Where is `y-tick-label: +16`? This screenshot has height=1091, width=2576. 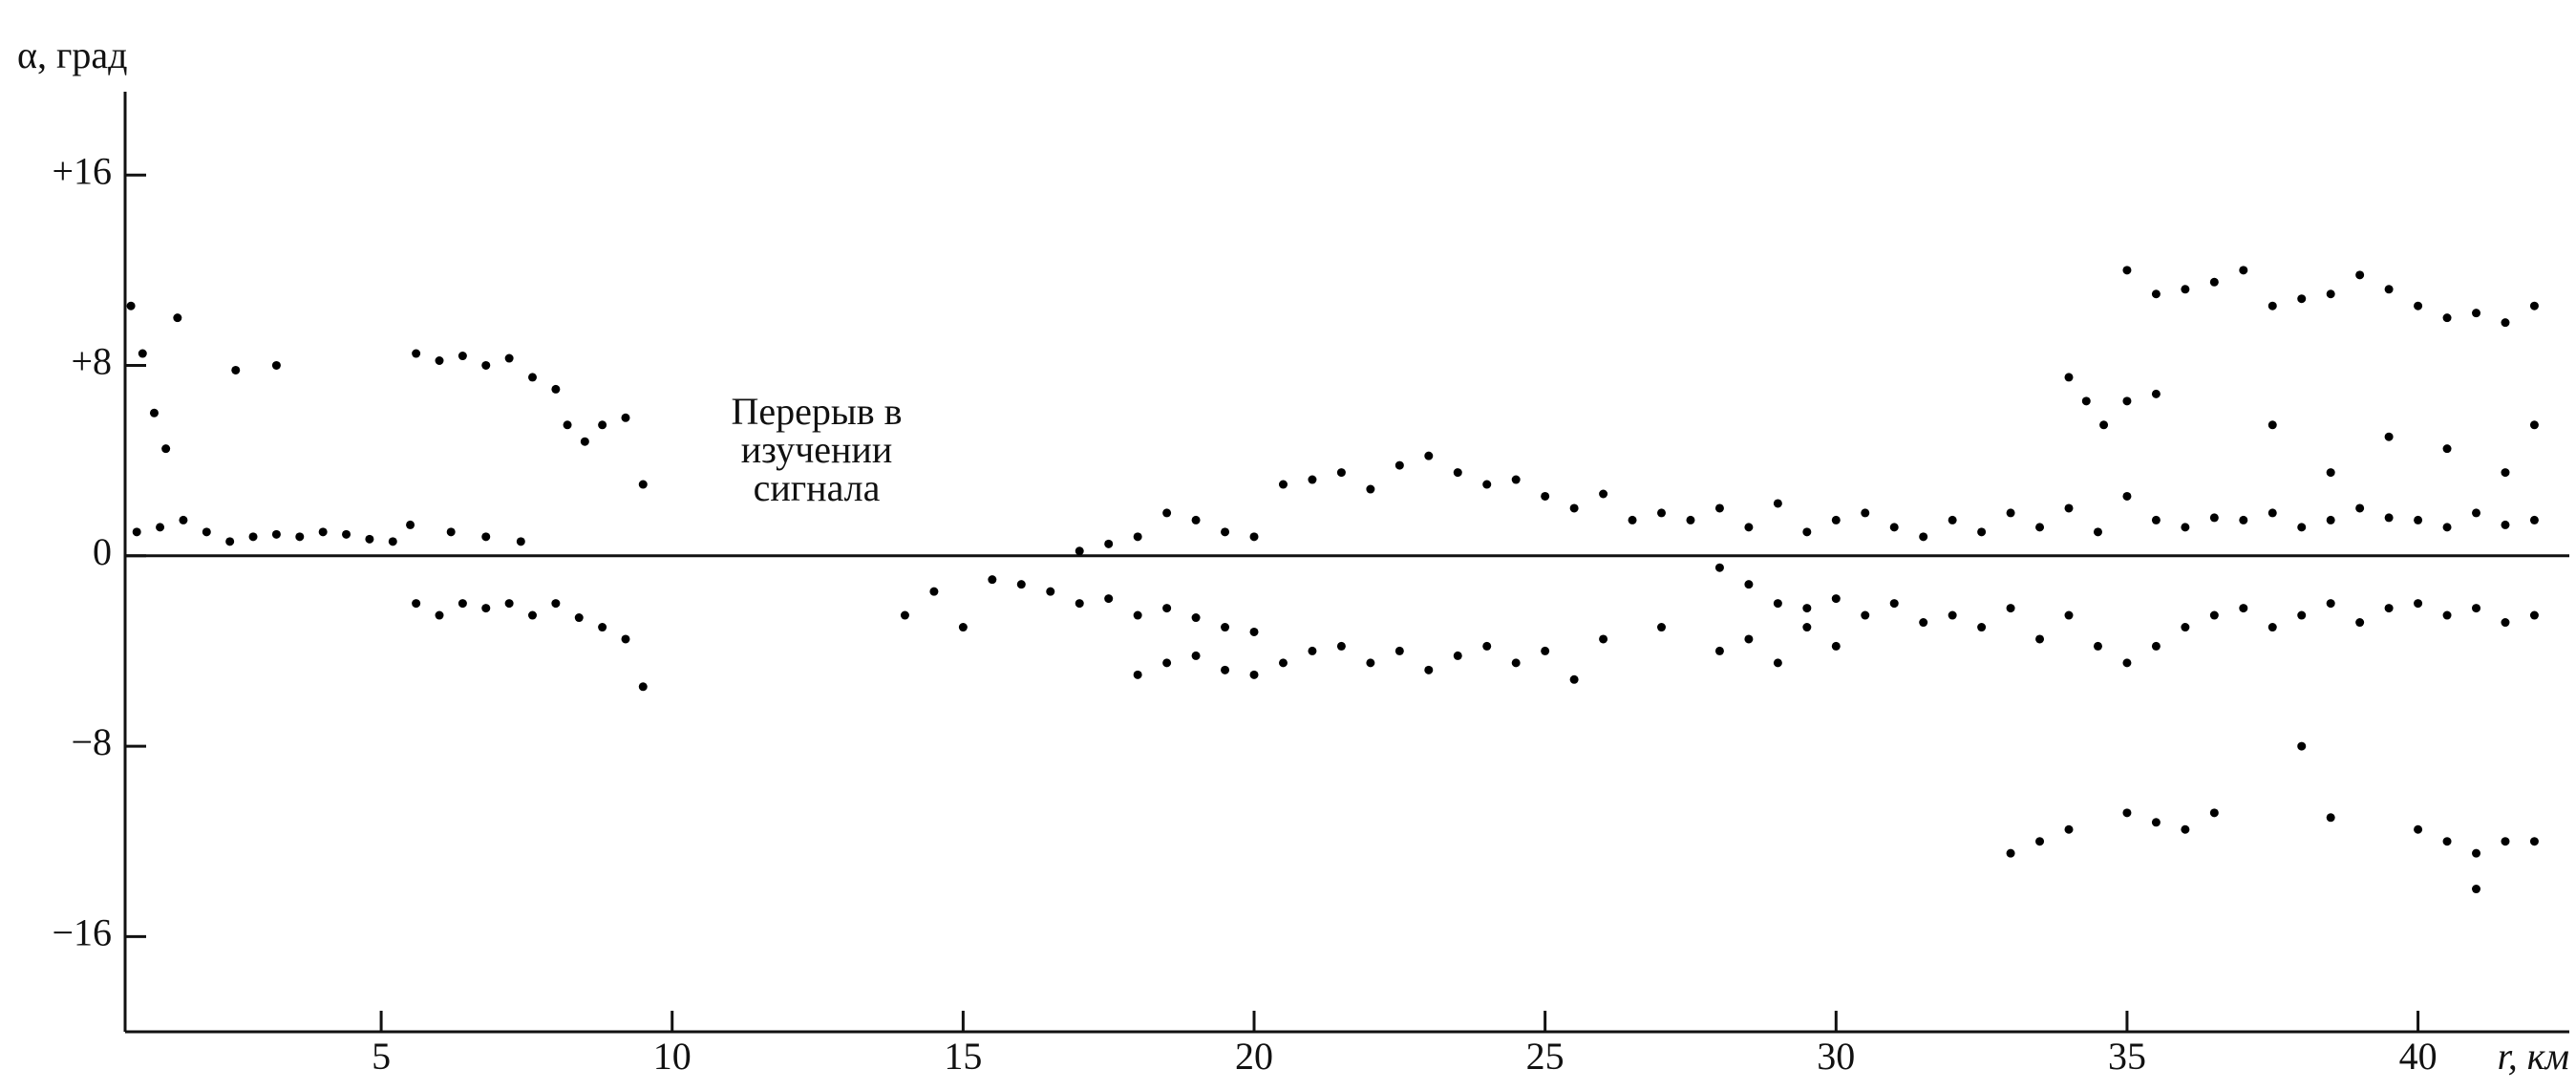 y-tick-label: +16 is located at coordinates (82, 171).